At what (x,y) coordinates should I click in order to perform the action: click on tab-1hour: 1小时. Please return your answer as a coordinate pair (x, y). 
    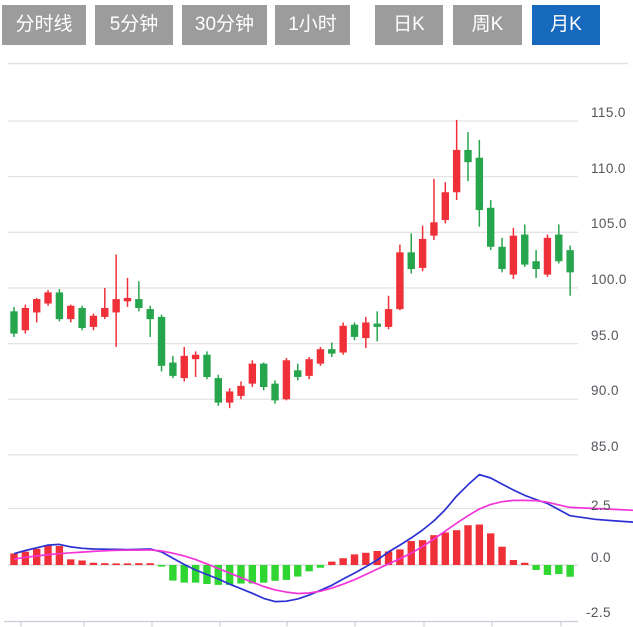
    Looking at the image, I should click on (312, 25).